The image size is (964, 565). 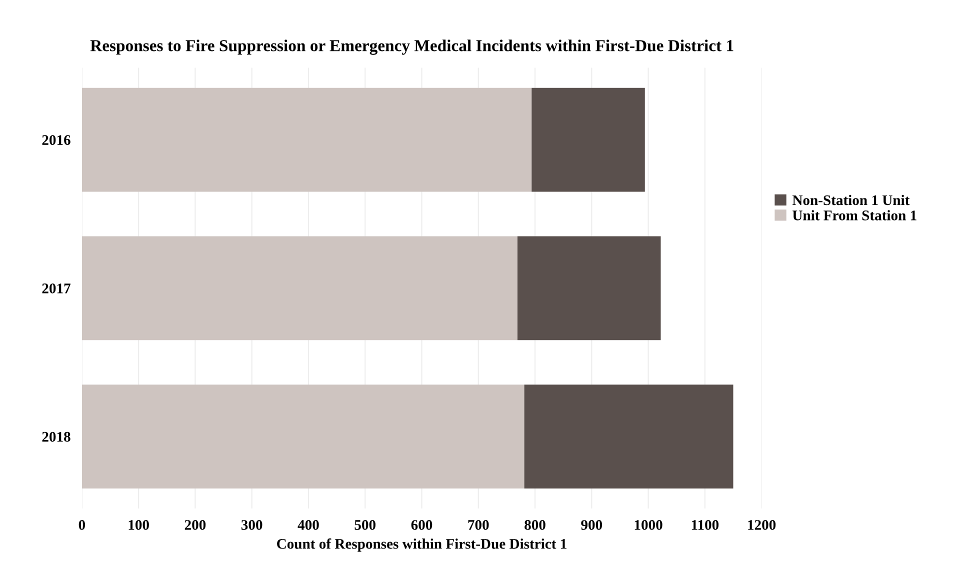 What do you see at coordinates (851, 200) in the screenshot?
I see `legend-label: Non-Station 1 Unit` at bounding box center [851, 200].